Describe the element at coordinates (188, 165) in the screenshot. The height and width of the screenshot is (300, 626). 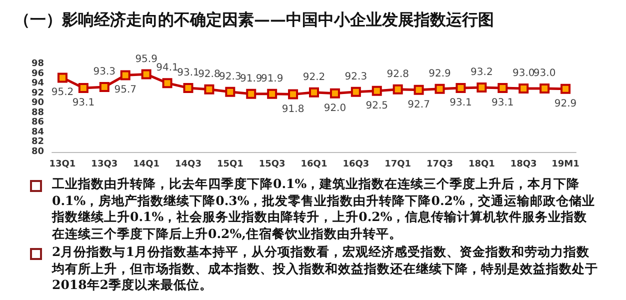
I see `x-tick-label: 14Q3` at that location.